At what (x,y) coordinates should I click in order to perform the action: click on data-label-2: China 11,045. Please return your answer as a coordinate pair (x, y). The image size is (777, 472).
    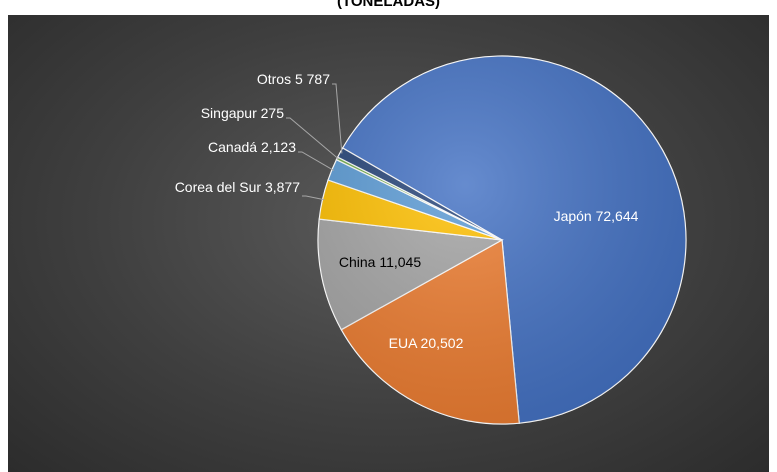
    Looking at the image, I should click on (380, 262).